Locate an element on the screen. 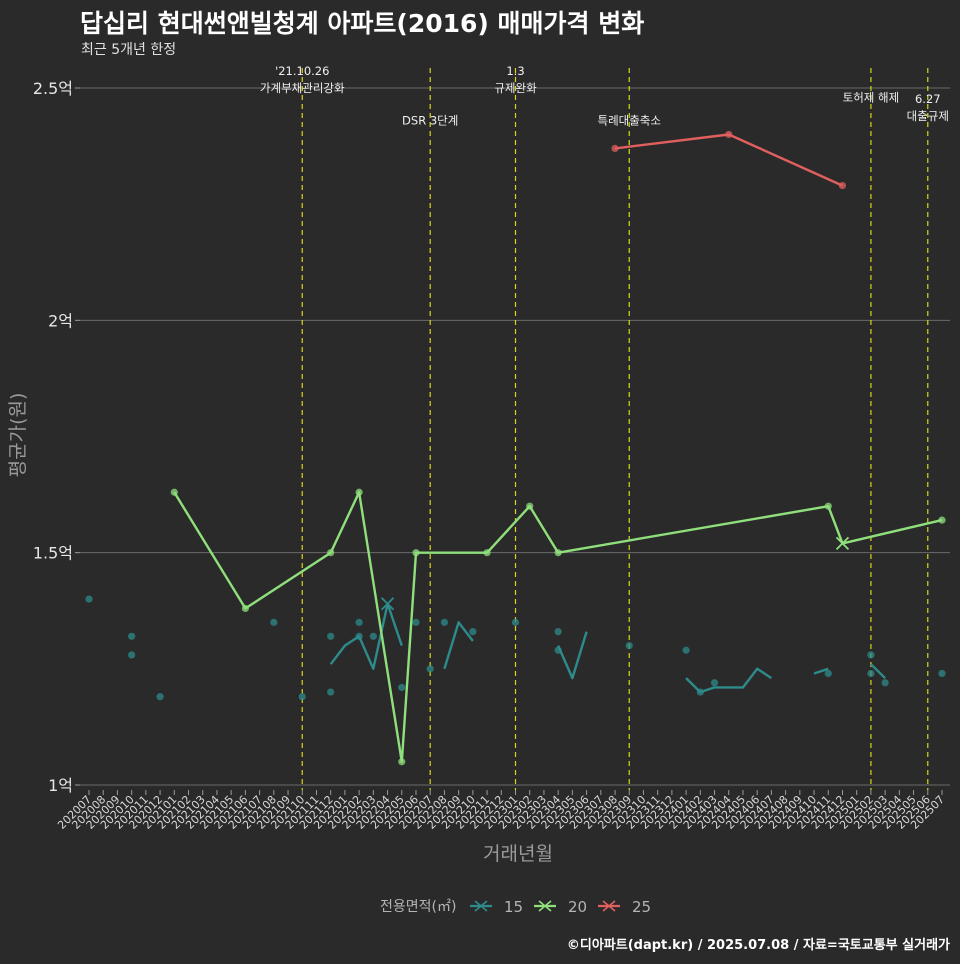 This screenshot has width=960, height=964. legend-label: 15 is located at coordinates (513, 907).